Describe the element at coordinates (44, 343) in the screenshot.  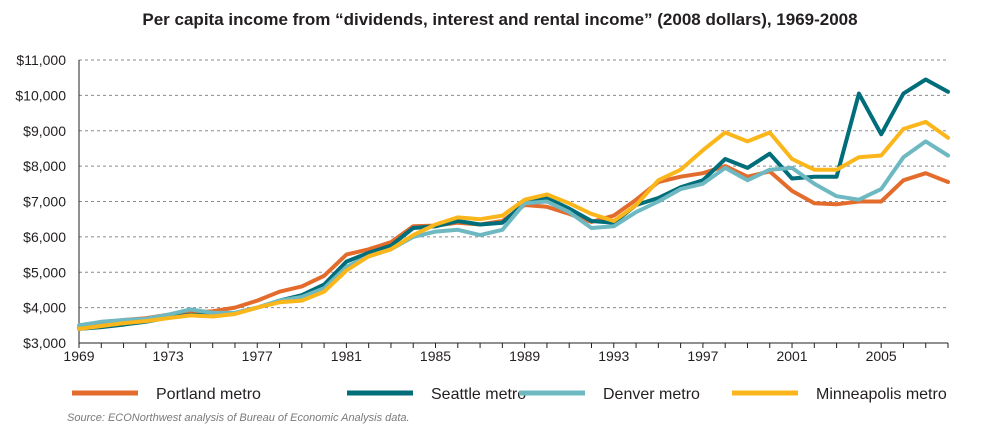
I see `y-tick-label: $3,000` at that location.